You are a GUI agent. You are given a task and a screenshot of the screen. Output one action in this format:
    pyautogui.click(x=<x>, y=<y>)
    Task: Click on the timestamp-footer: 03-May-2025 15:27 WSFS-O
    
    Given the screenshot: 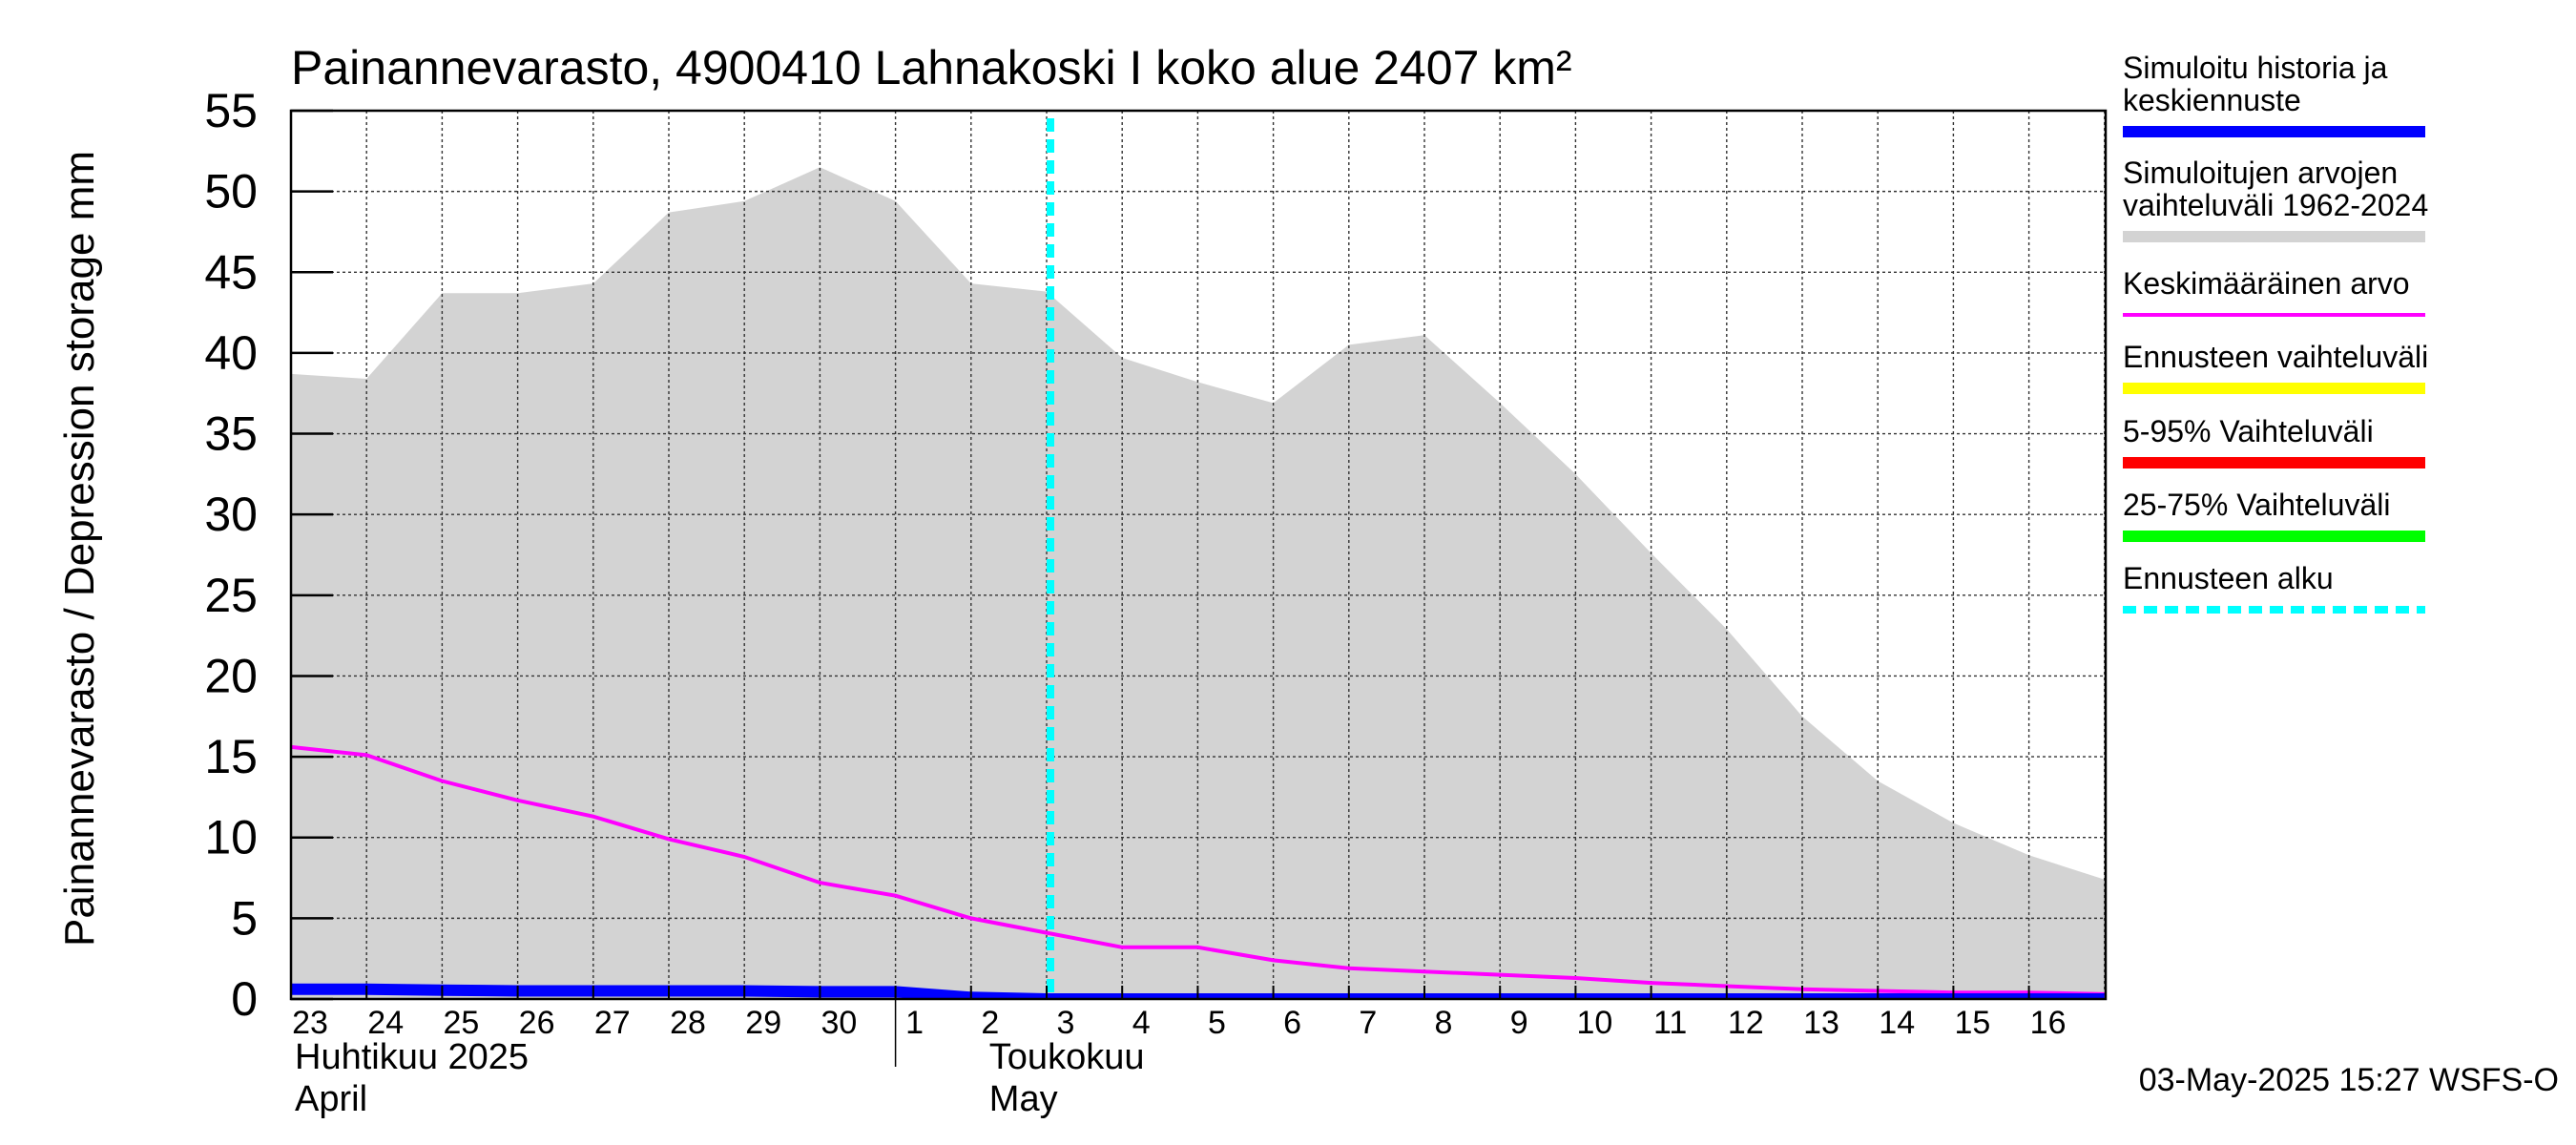 What is the action you would take?
    pyautogui.click(x=2349, y=1080)
    